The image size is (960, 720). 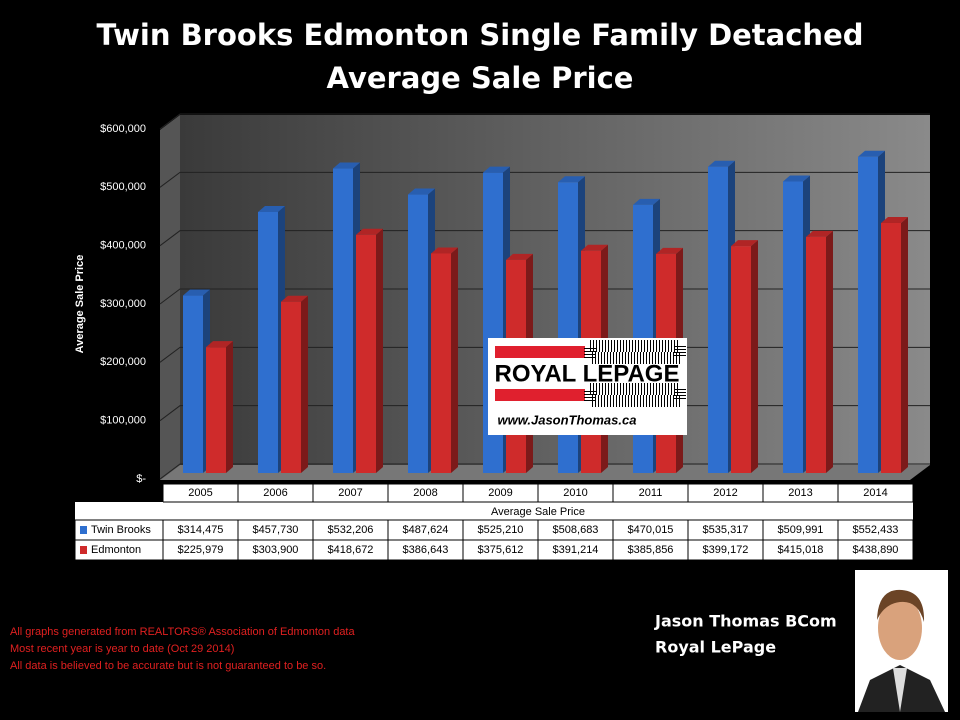 I want to click on logo-brand: ROYAL LEPAGE, so click(x=587, y=373).